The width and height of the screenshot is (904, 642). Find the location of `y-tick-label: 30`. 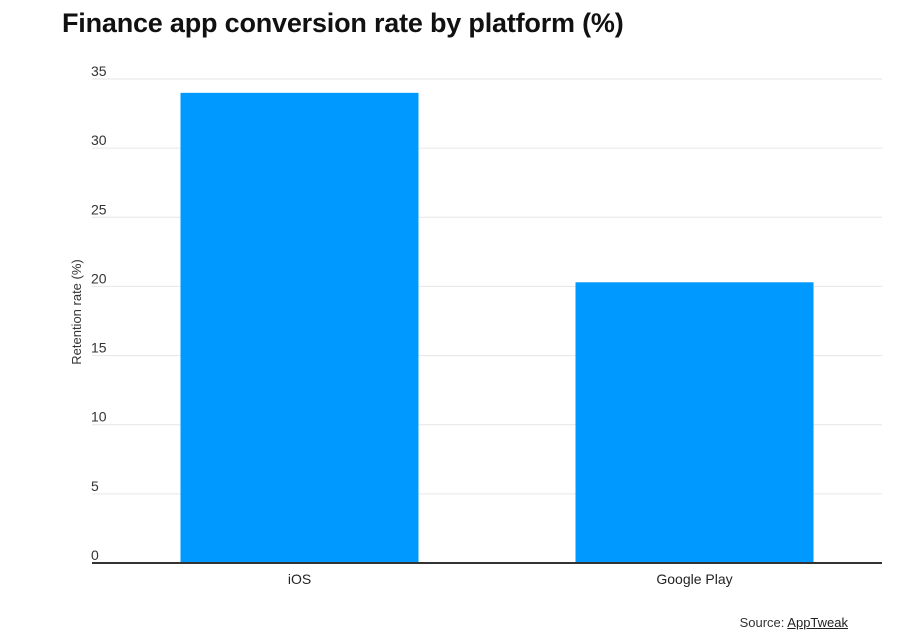

y-tick-label: 30 is located at coordinates (99, 140).